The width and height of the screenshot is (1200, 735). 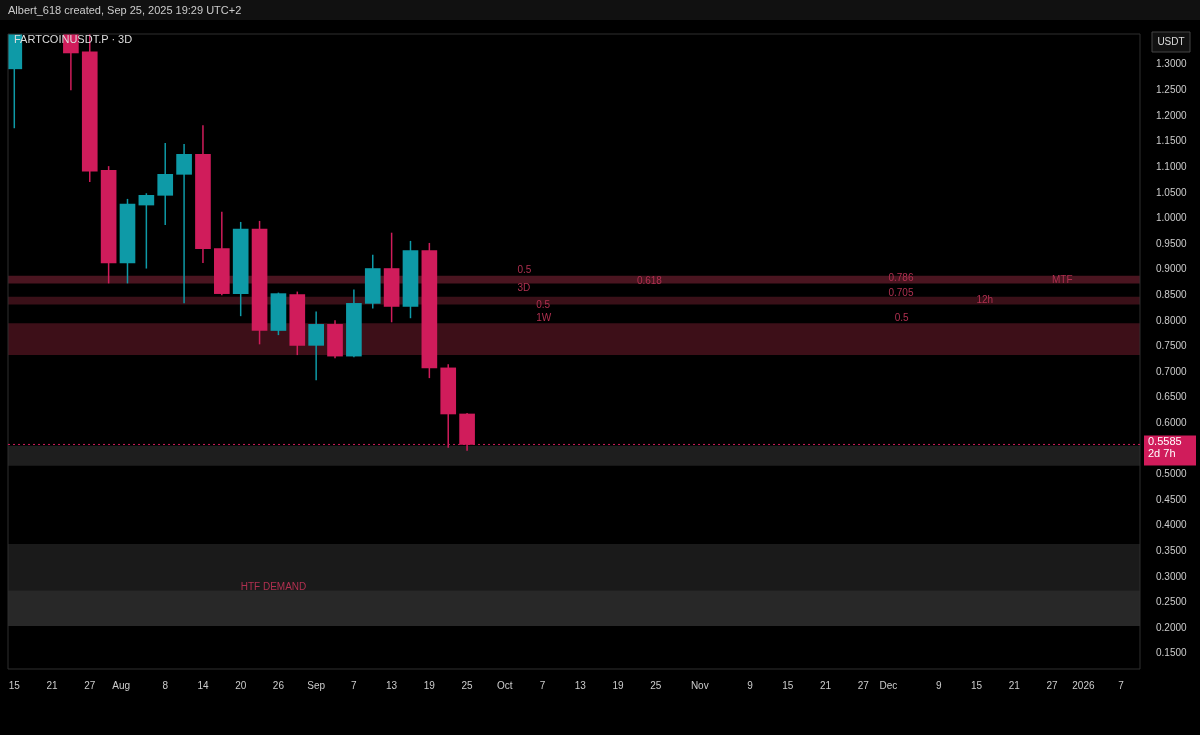 What do you see at coordinates (241, 685) in the screenshot?
I see `x-tick-label: 20` at bounding box center [241, 685].